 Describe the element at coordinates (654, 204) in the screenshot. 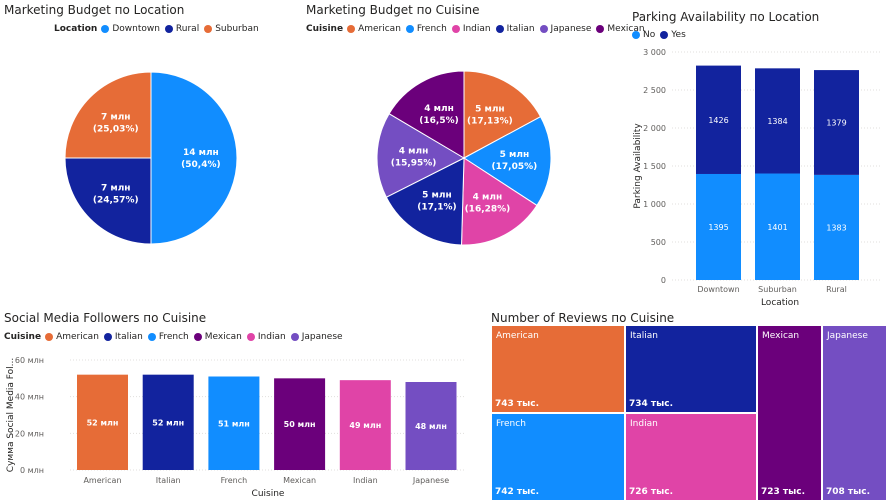

I see `y-tick-label: 1 000` at that location.